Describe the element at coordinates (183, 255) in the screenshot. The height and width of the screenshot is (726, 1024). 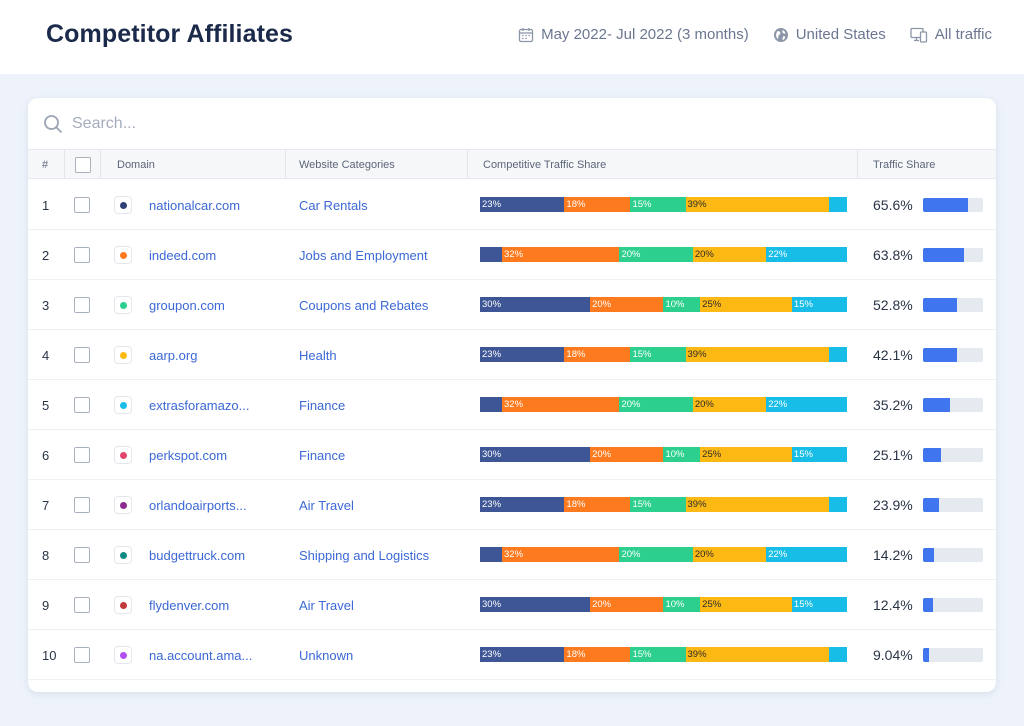
I see `domain-link: indeed.com` at that location.